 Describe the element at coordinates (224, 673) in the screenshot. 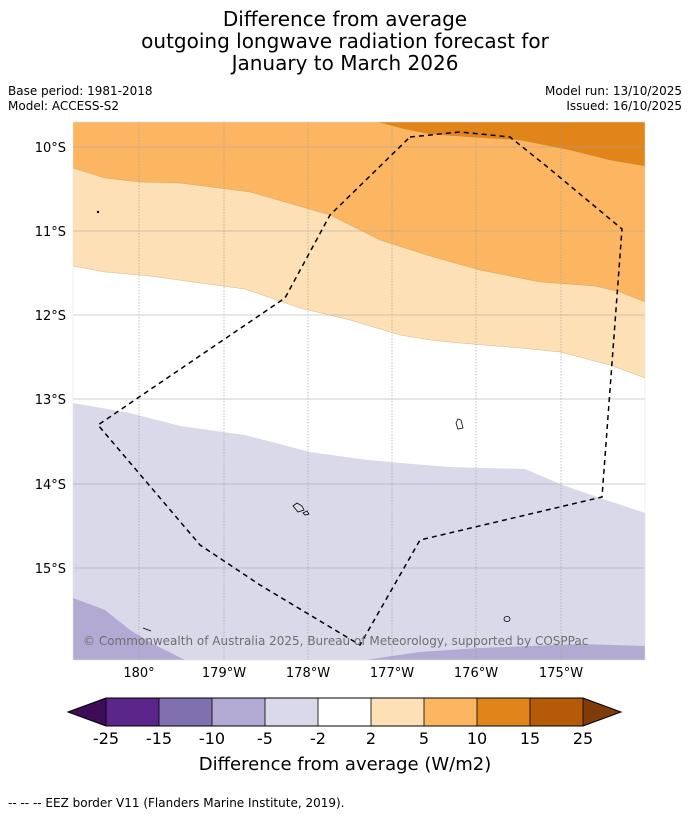

I see `lon-label-179w: 179°W` at that location.